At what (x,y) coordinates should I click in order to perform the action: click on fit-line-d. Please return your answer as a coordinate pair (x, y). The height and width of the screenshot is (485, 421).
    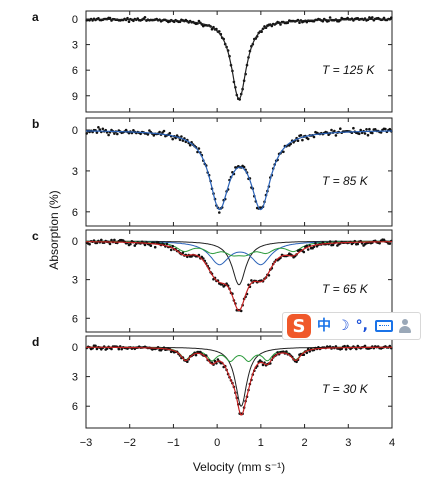
    Looking at the image, I should click on (239, 381).